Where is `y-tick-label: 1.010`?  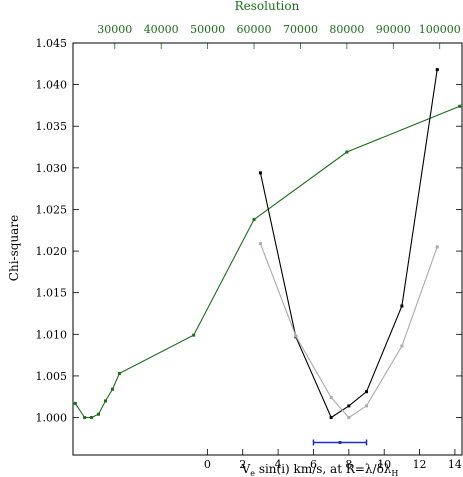
y-tick-label: 1.010 is located at coordinates (52, 334).